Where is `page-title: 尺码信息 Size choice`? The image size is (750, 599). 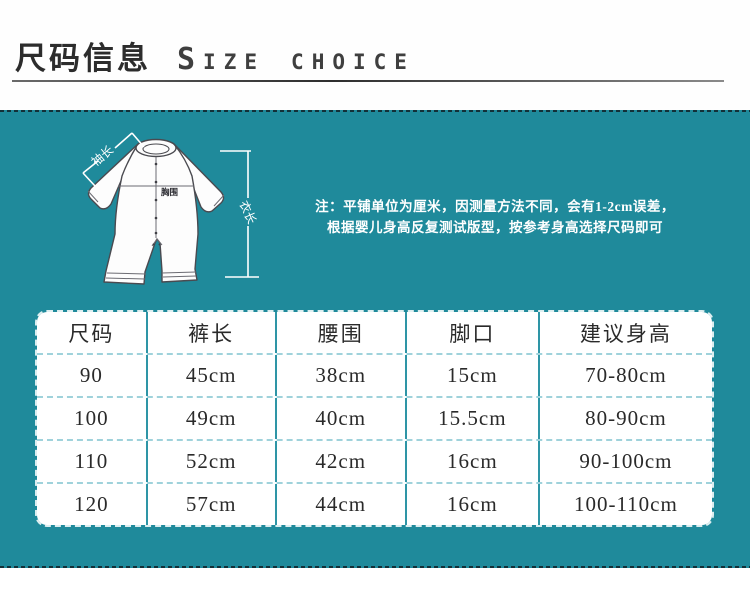
page-title: 尺码信息 Size choice is located at coordinates (215, 55).